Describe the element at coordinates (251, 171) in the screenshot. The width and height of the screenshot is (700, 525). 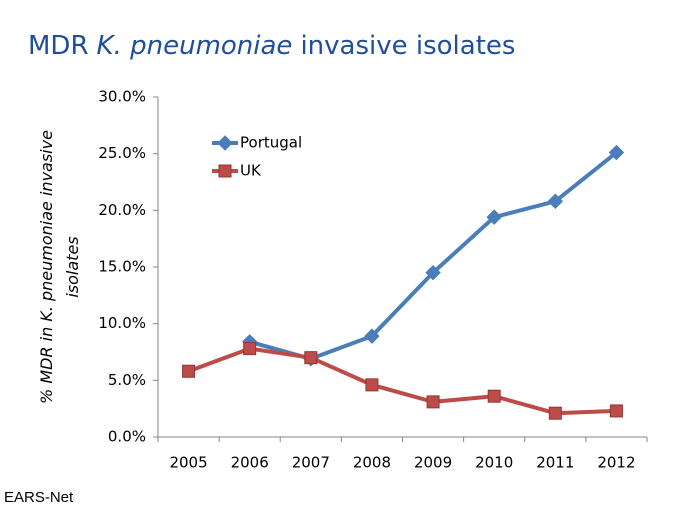
I see `legend-label: UK` at that location.